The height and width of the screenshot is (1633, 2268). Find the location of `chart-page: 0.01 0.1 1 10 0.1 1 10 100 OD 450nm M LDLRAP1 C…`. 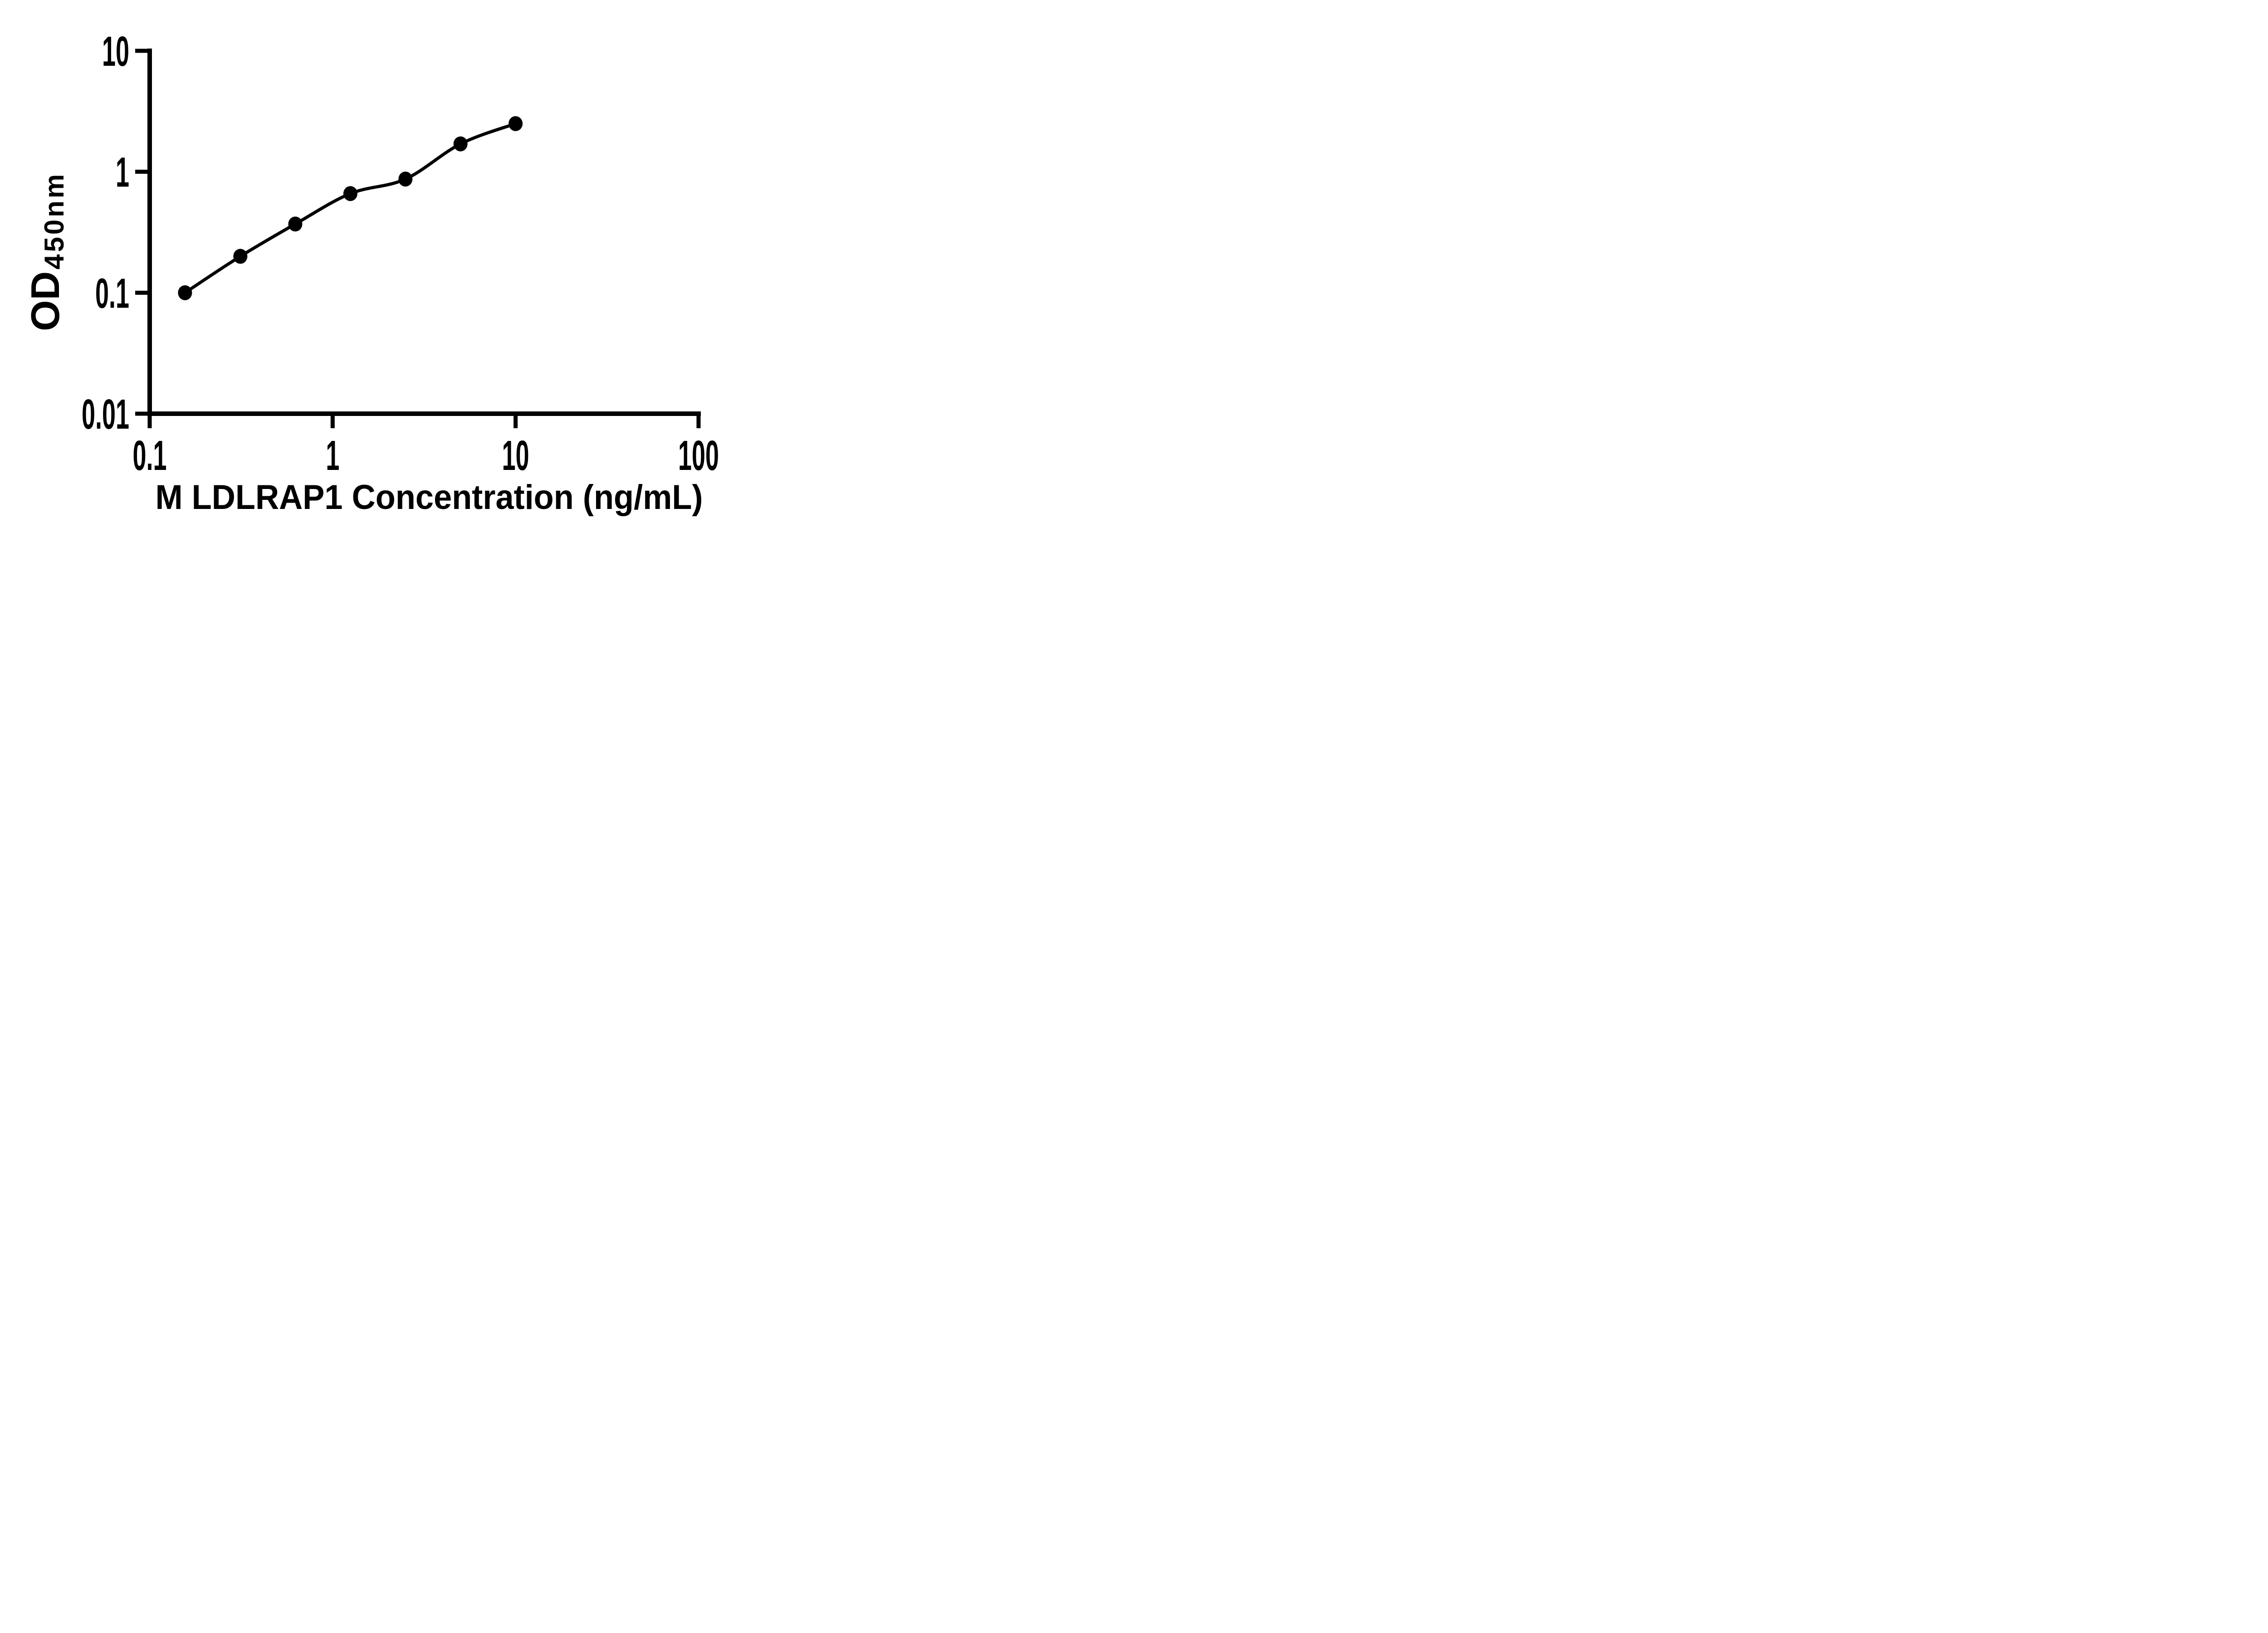

chart-page: 0.01 0.1 1 10 0.1 1 10 100 OD 450nm M LDLRAP1 C… is located at coordinates (388, 272).